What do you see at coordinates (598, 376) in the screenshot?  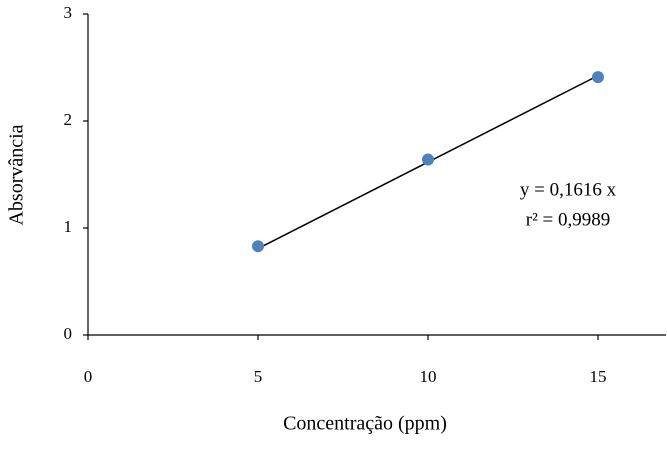 I see `x-tick-label: 15` at bounding box center [598, 376].